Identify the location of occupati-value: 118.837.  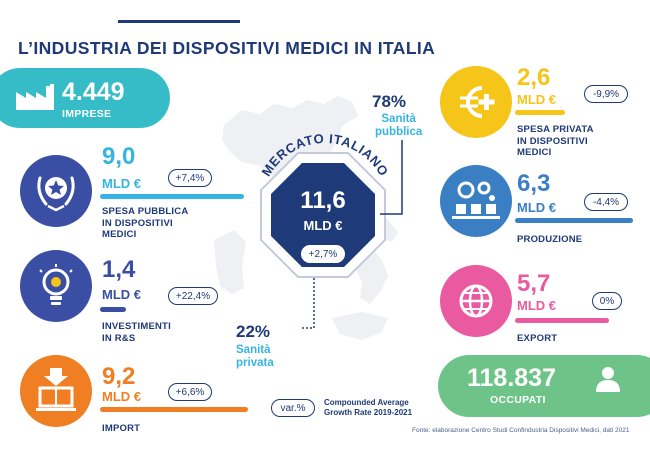
(511, 378).